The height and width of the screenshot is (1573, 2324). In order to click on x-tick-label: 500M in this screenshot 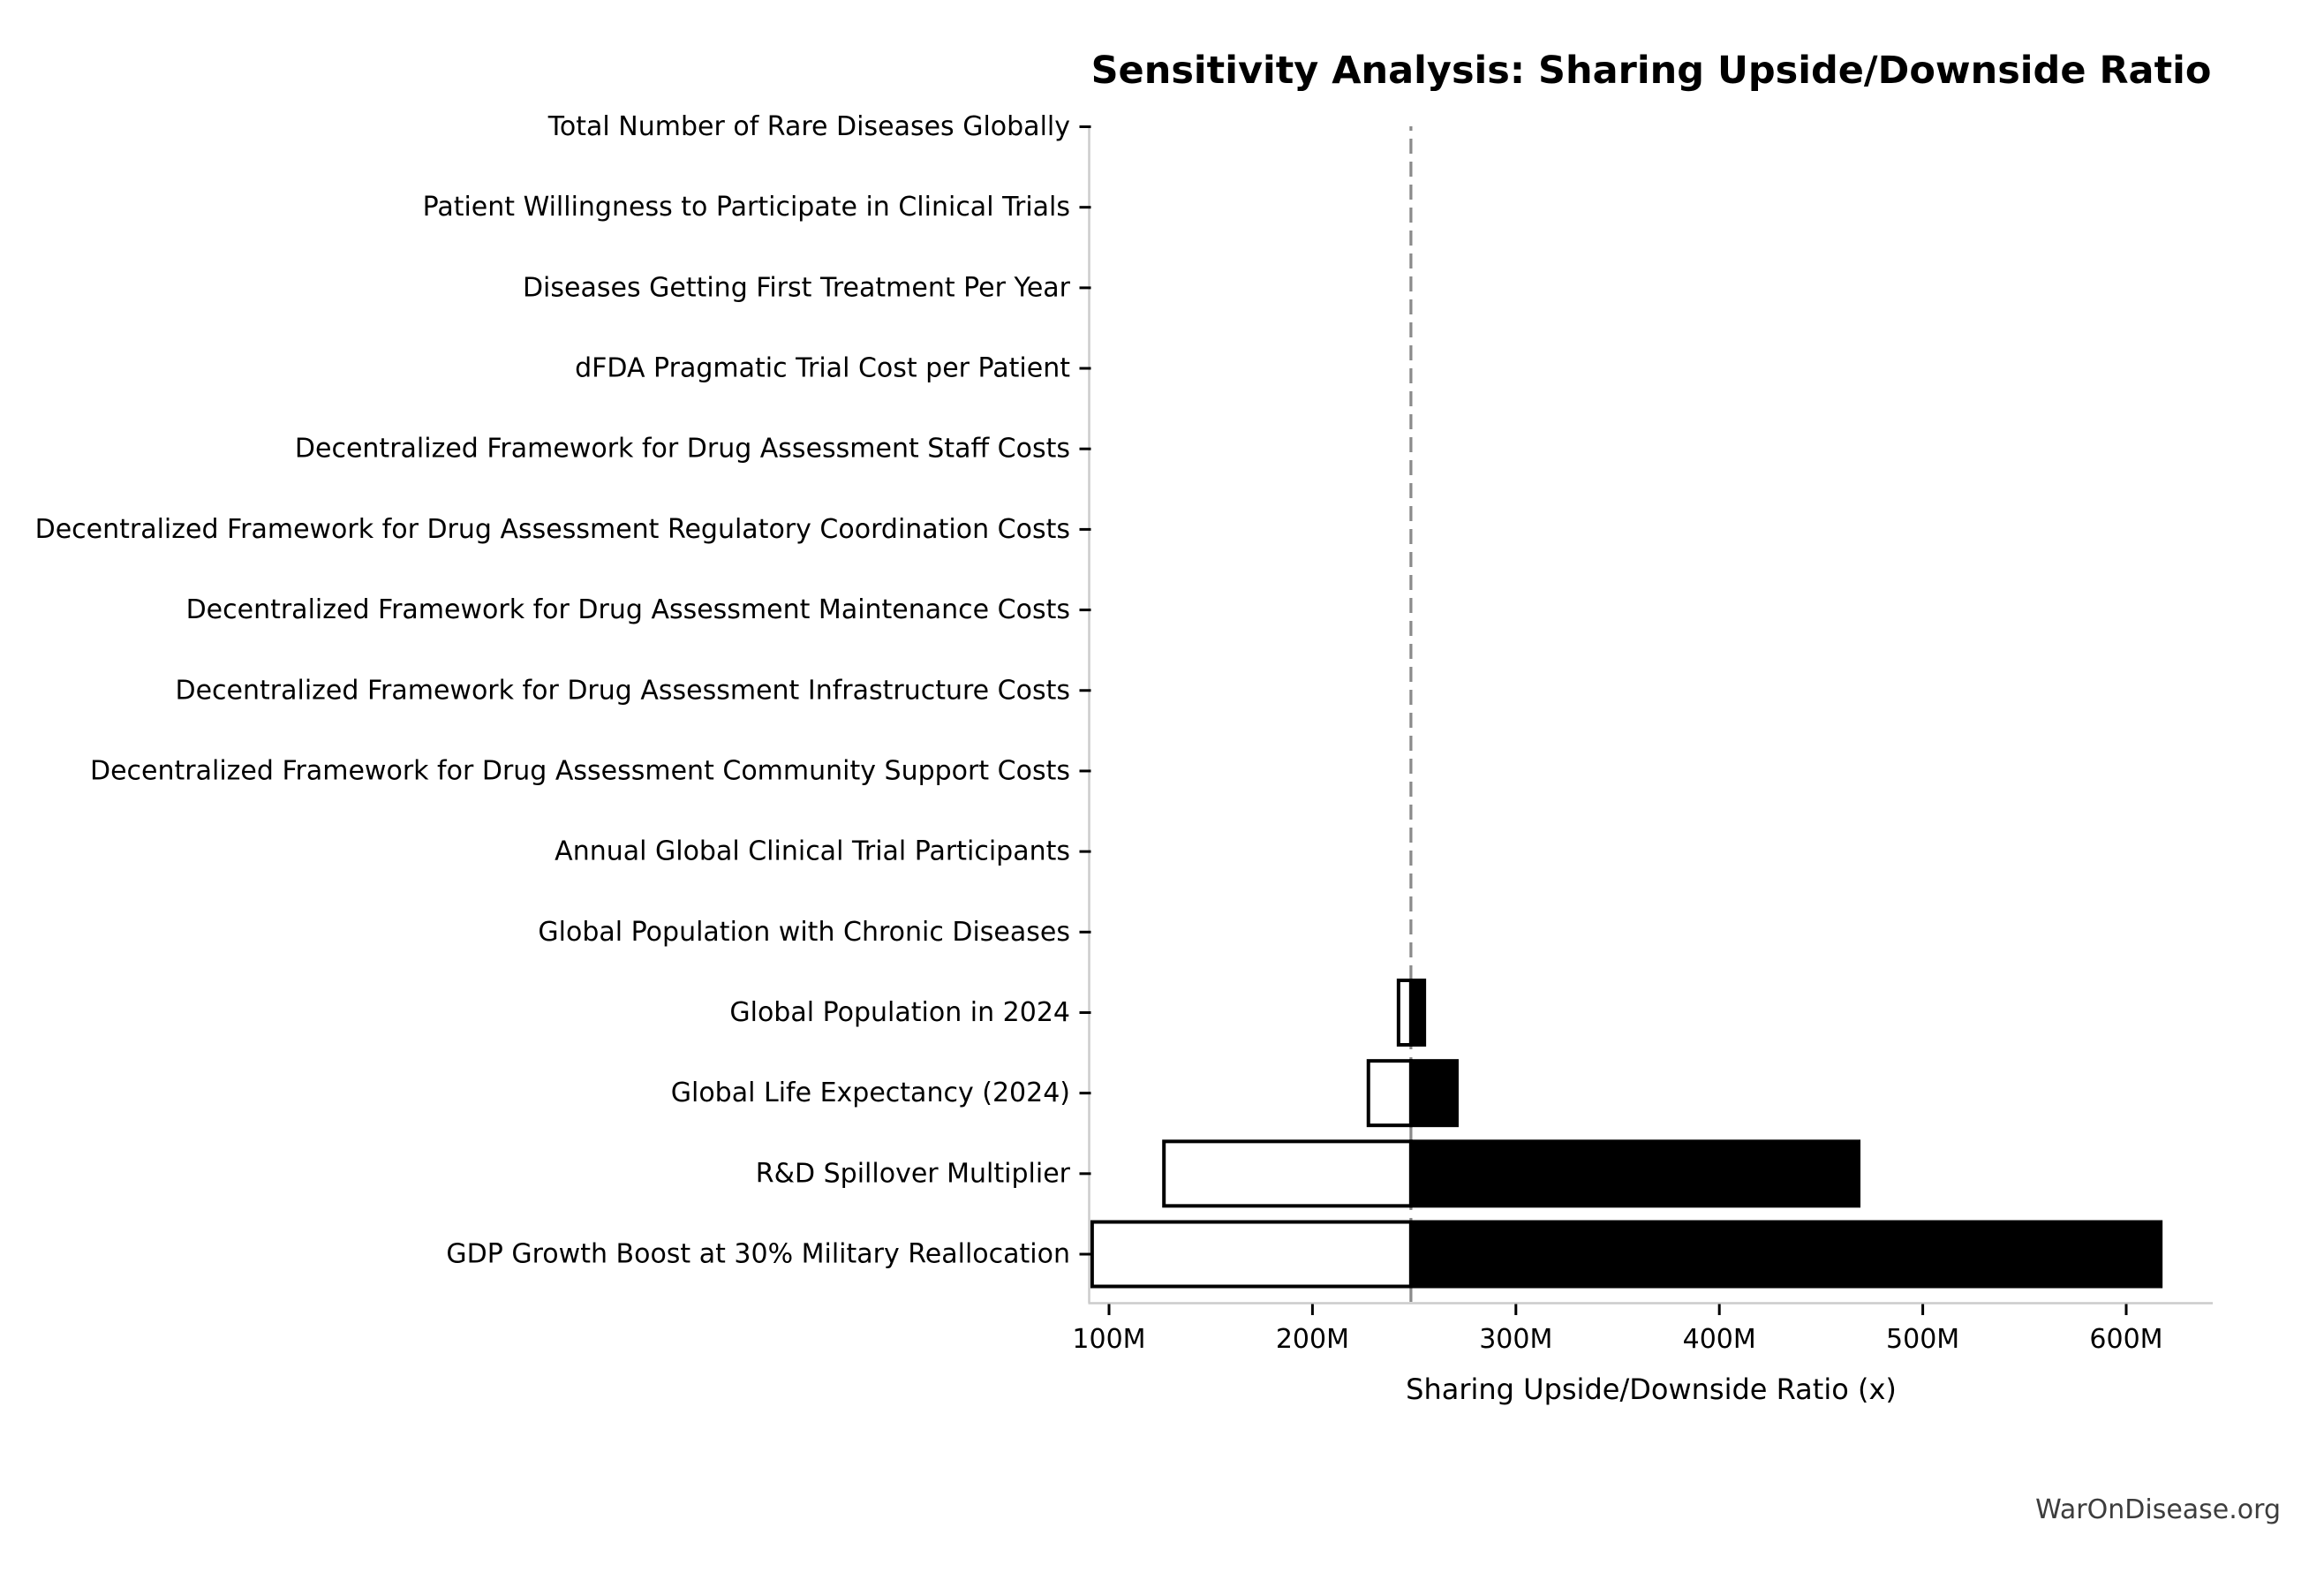, I will do `click(1922, 1340)`.